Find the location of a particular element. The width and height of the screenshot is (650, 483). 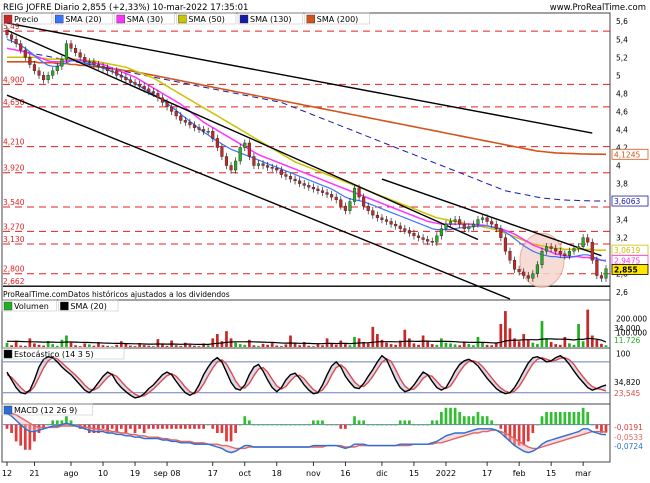

y-tick-label: 5 is located at coordinates (618, 75).